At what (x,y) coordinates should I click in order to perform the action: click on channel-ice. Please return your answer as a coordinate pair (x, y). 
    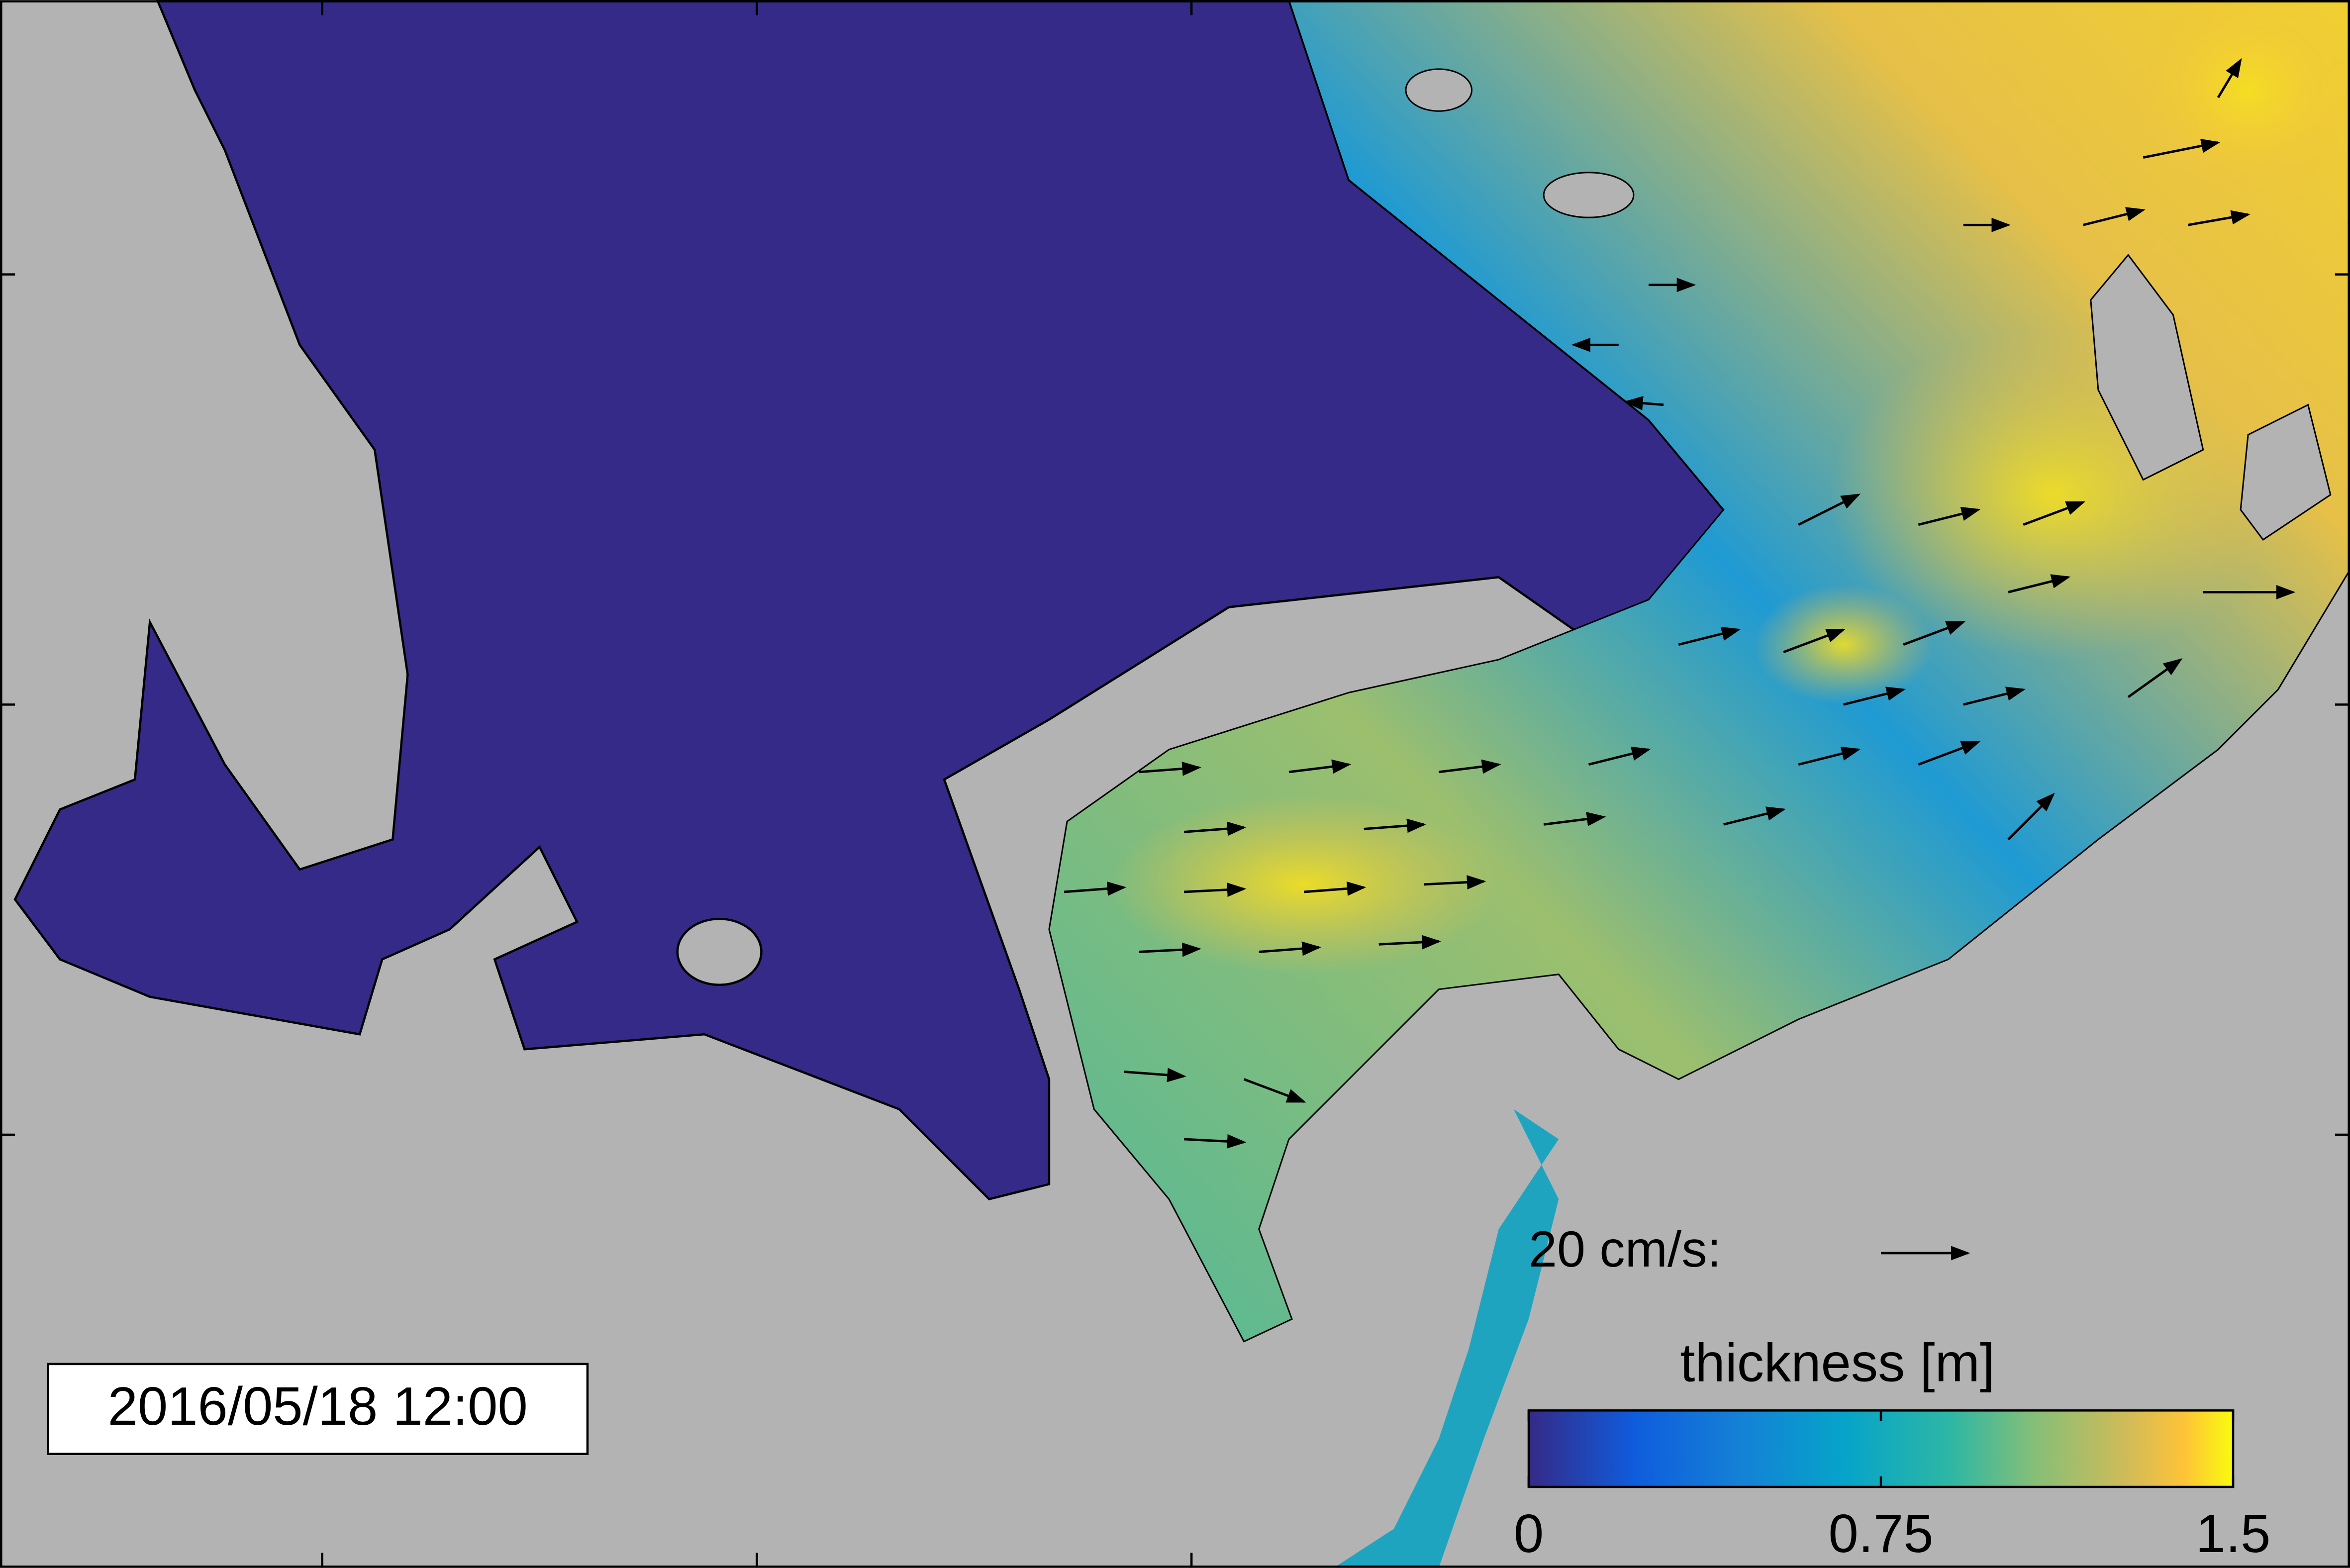
    Looking at the image, I should click on (1446, 1338).